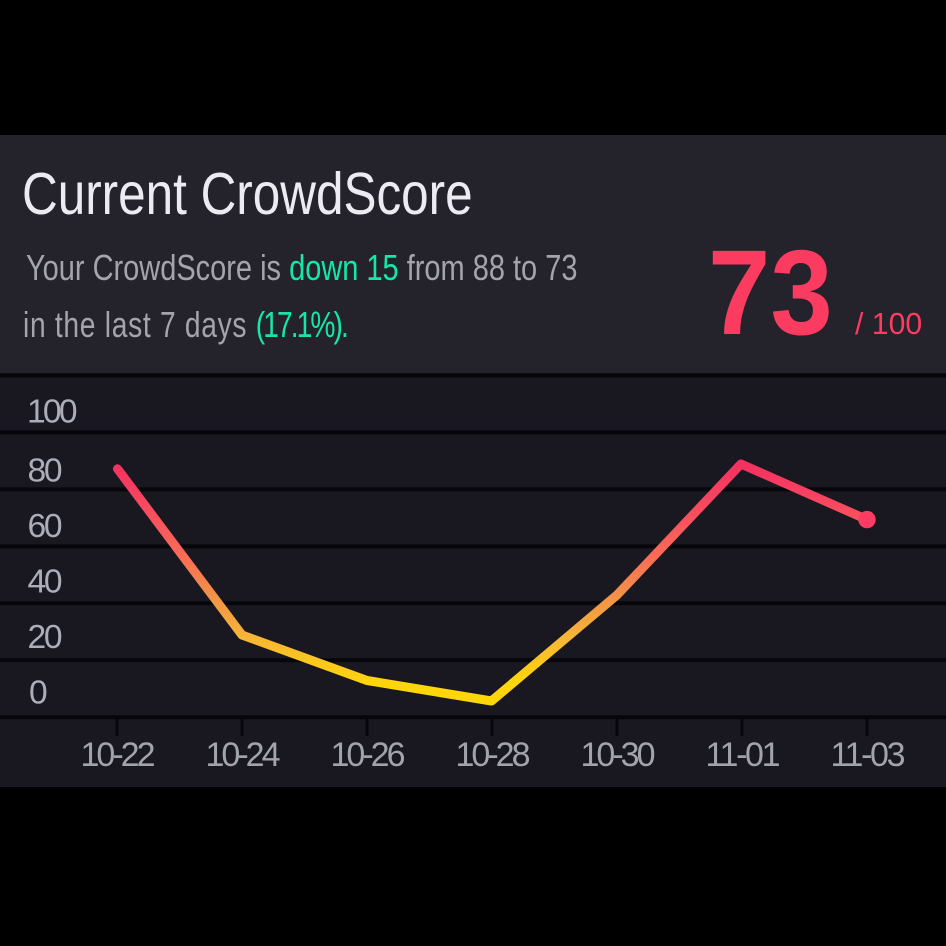  Describe the element at coordinates (243, 755) in the screenshot. I see `svg-text: 10-24` at that location.